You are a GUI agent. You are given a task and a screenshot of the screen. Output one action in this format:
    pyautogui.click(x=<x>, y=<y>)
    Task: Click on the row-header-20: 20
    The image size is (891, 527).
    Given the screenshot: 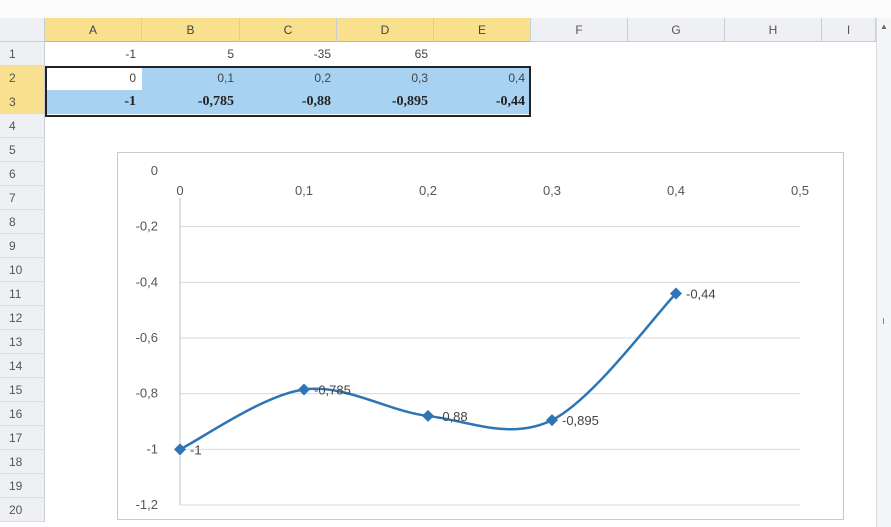 What is the action you would take?
    pyautogui.click(x=22, y=510)
    